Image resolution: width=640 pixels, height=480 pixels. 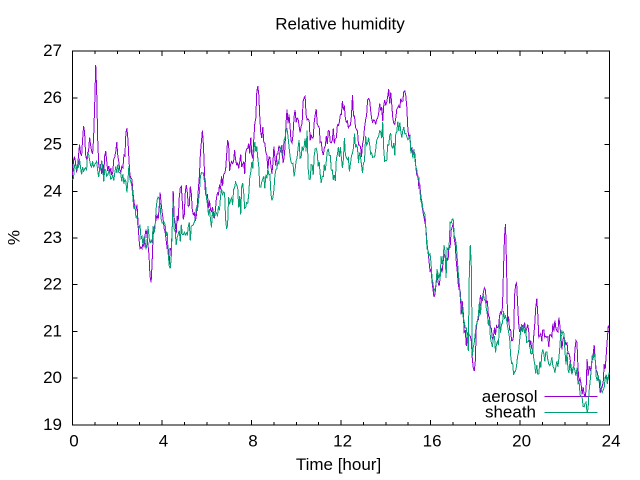 I want to click on svg-text: aerosol, so click(x=510, y=396).